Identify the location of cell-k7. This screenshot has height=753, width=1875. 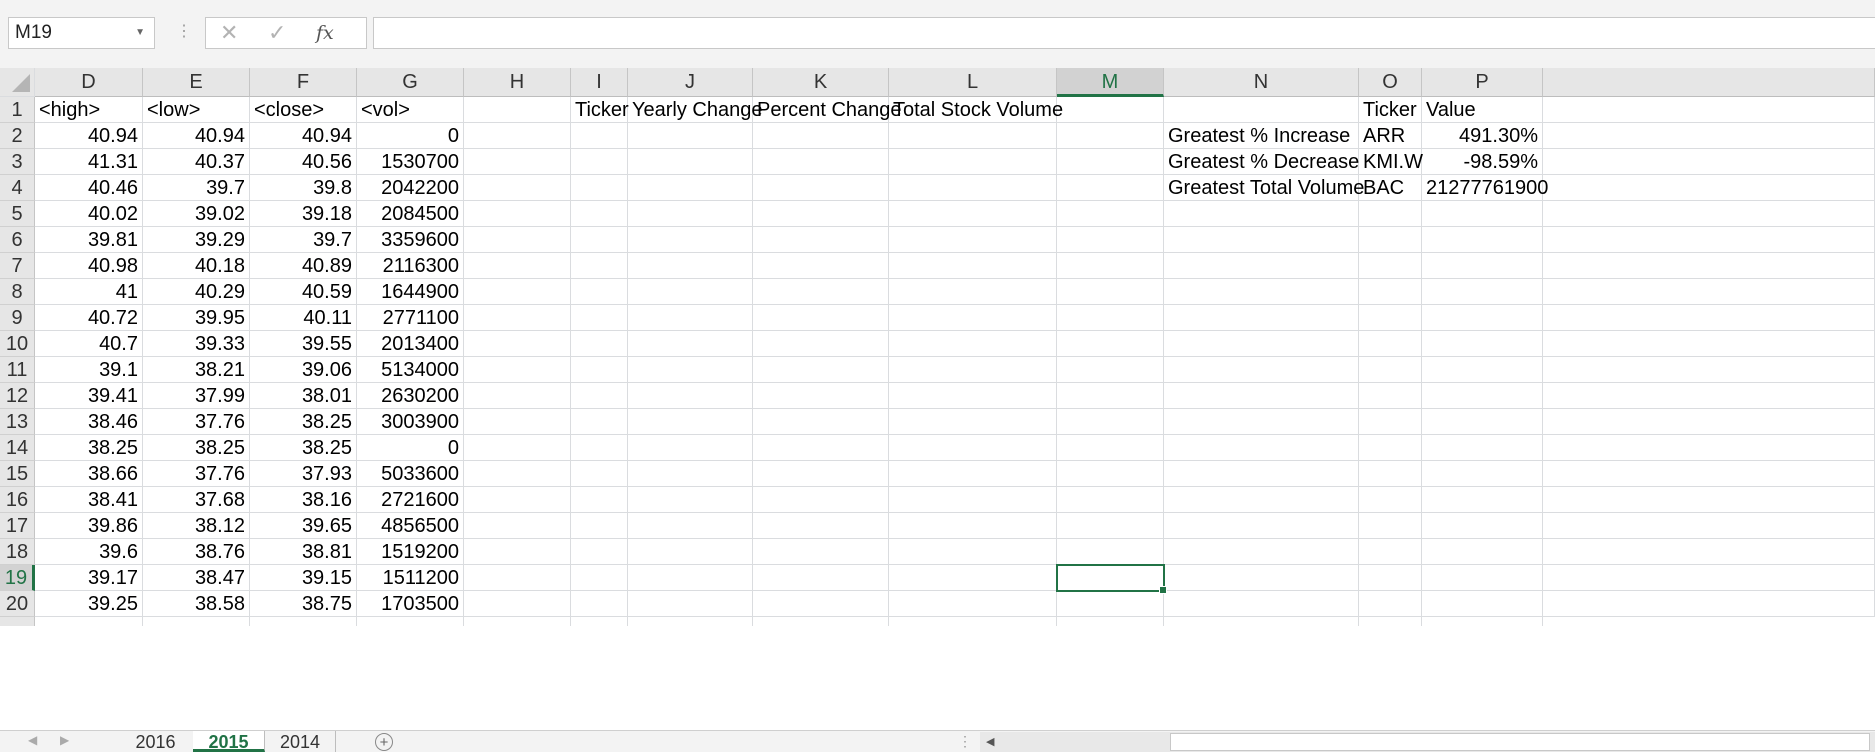
(821, 266).